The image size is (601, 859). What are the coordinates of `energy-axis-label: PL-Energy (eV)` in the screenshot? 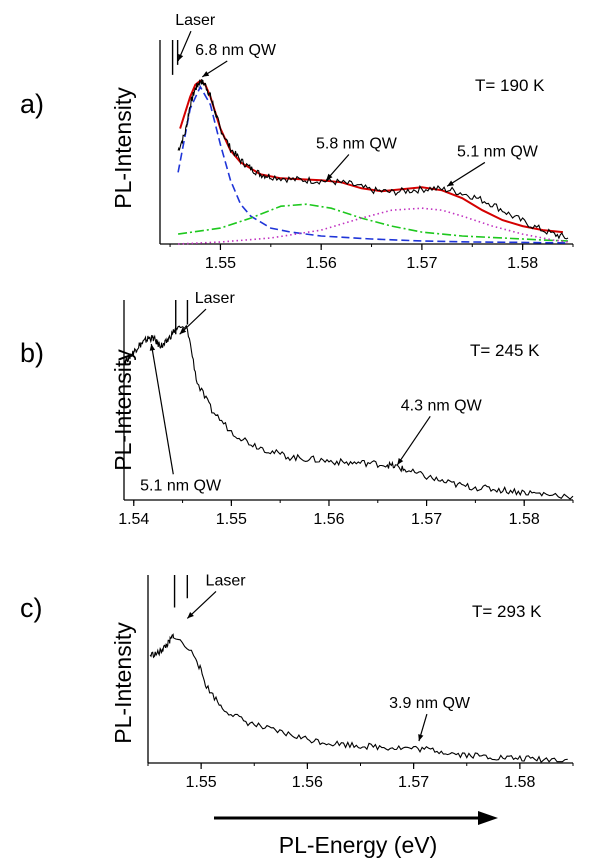 It's located at (358, 845).